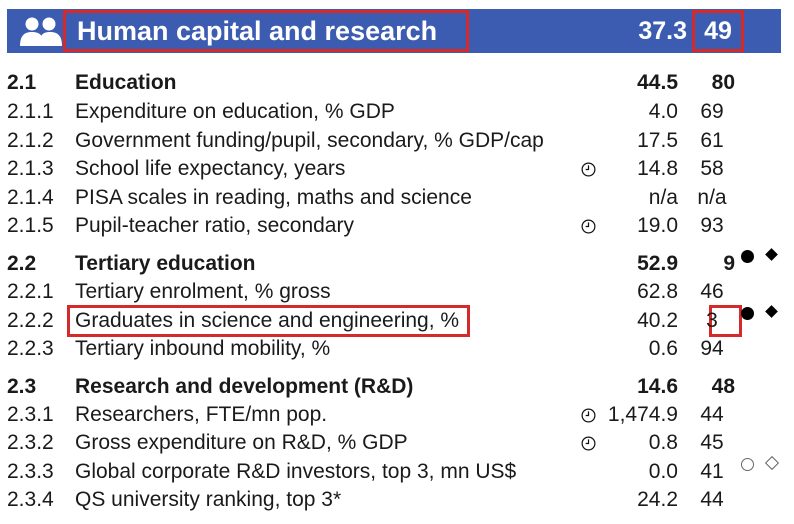 This screenshot has width=794, height=524. I want to click on indicator-code: 2.1.2, so click(30, 140).